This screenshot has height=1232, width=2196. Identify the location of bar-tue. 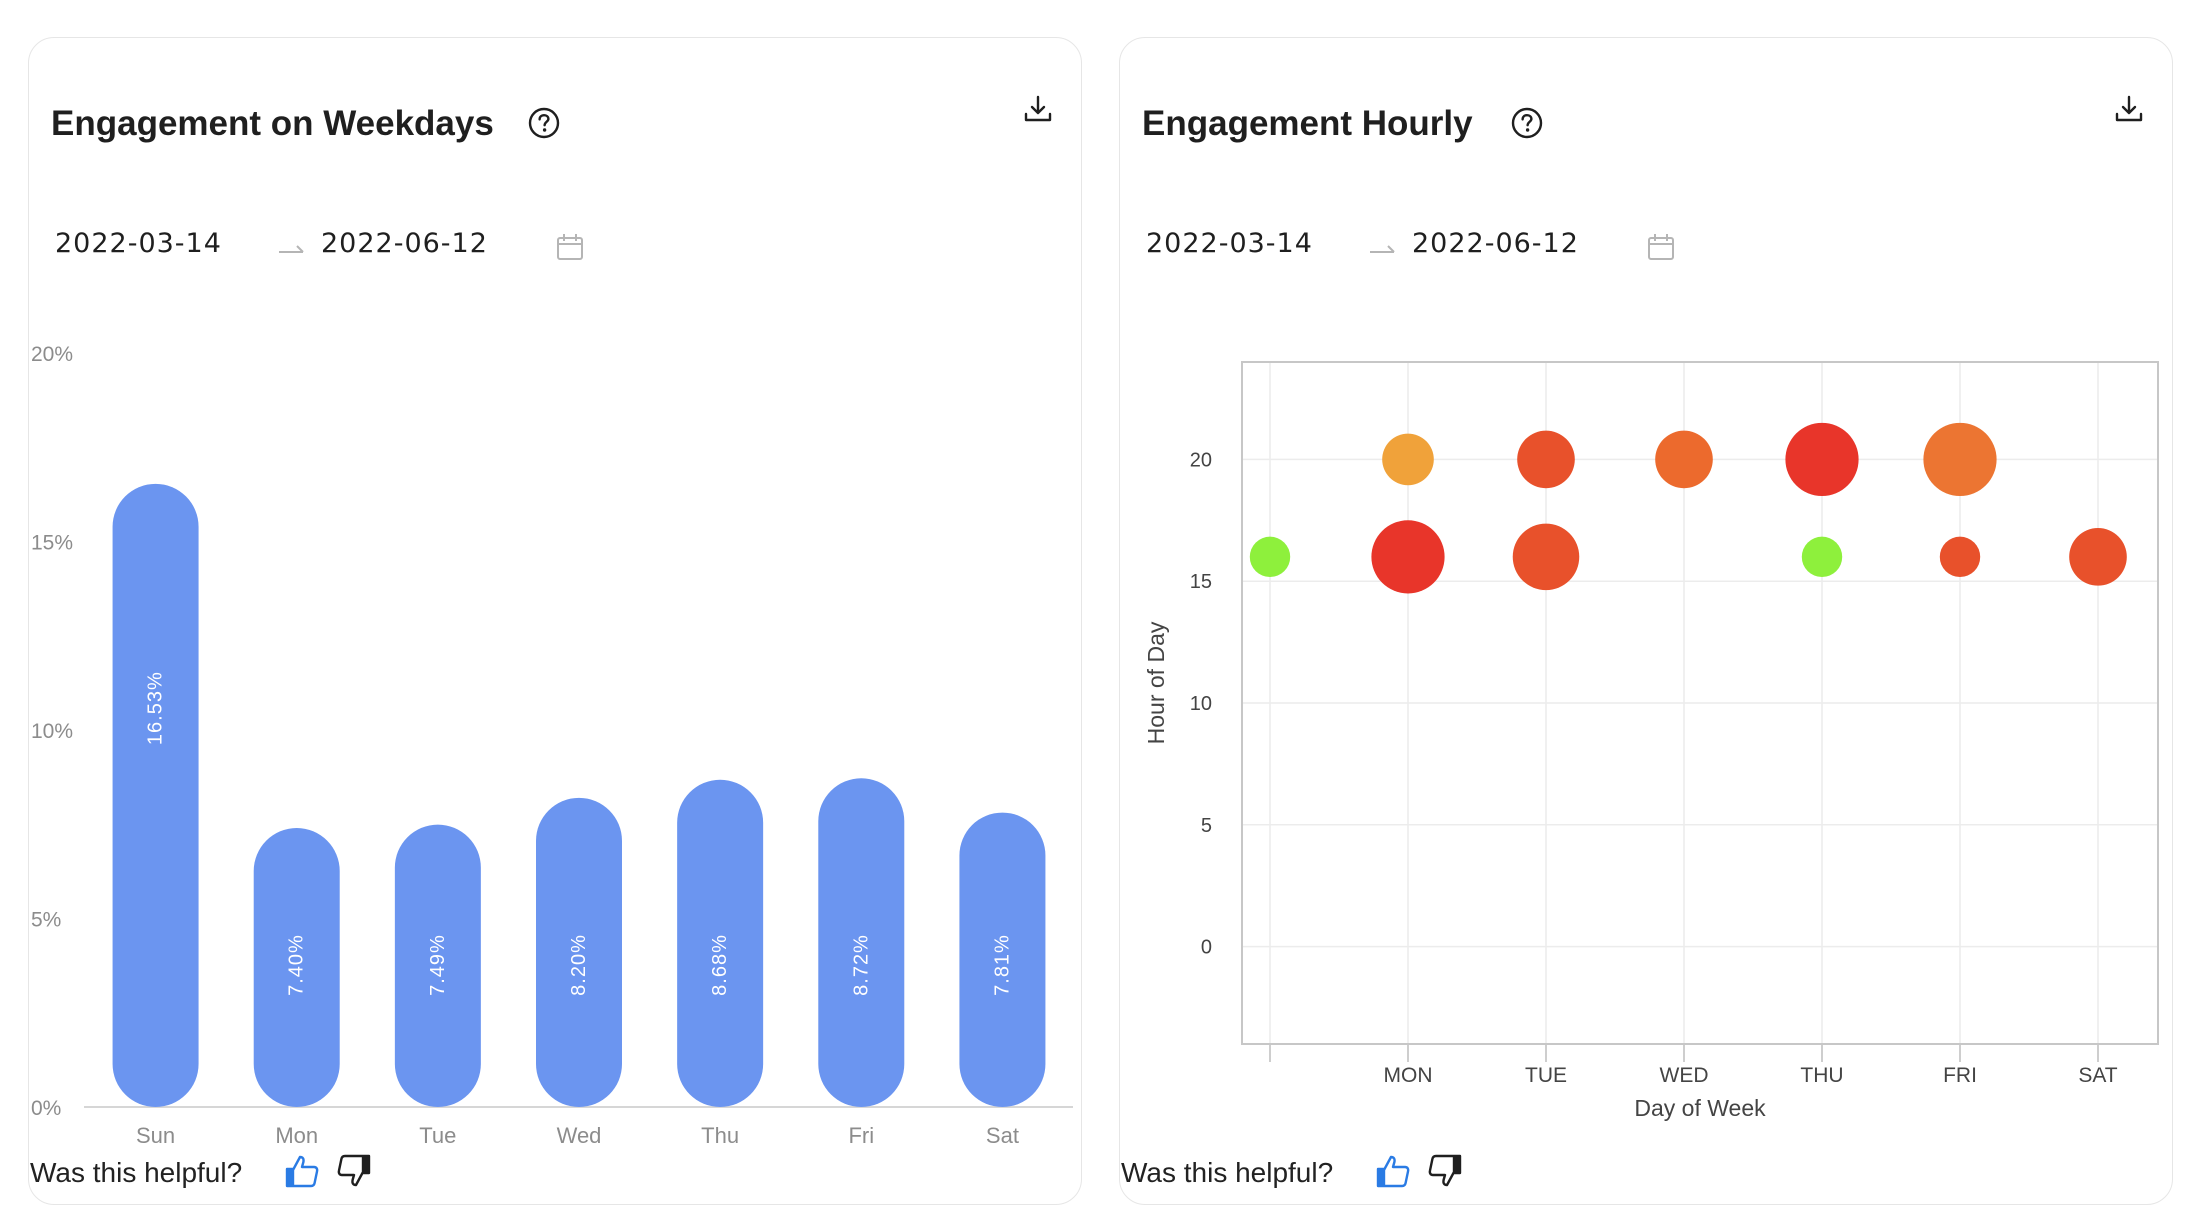
(437, 965).